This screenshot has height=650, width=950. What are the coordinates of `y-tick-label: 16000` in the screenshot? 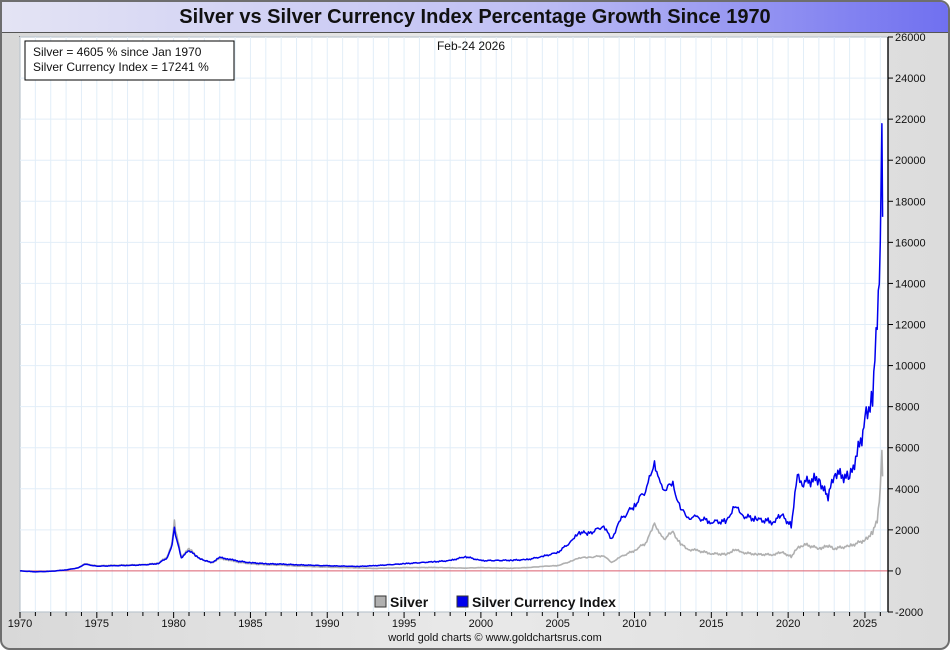 It's located at (910, 243).